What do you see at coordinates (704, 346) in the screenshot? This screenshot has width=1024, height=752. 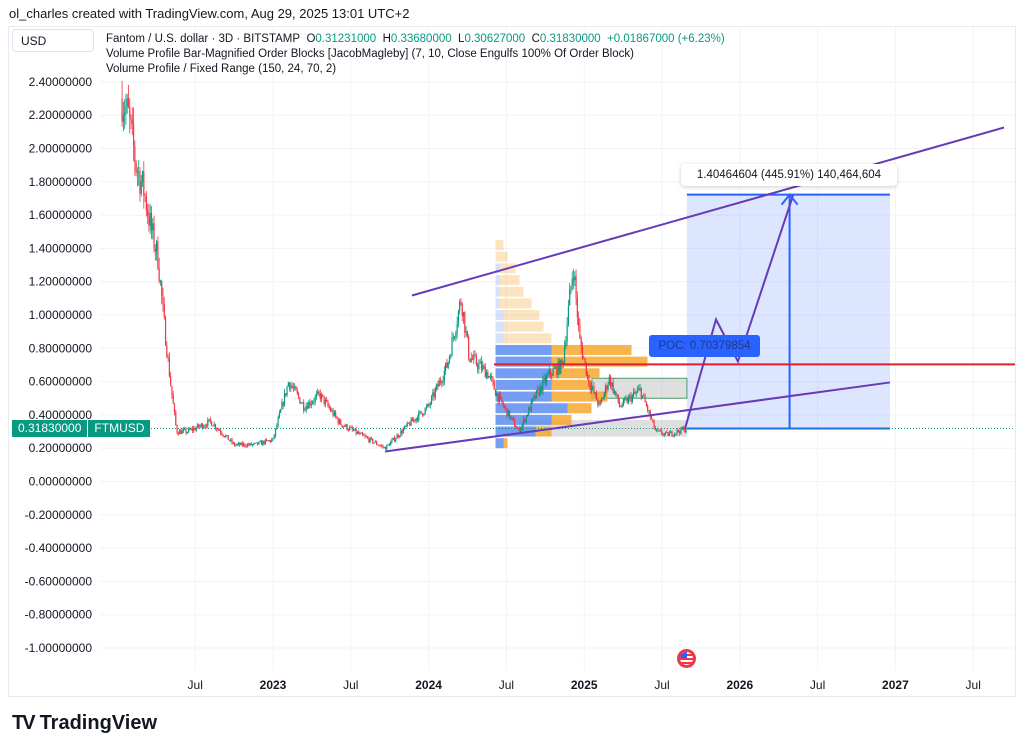 I see `poc-label: POC: 0.70379854` at bounding box center [704, 346].